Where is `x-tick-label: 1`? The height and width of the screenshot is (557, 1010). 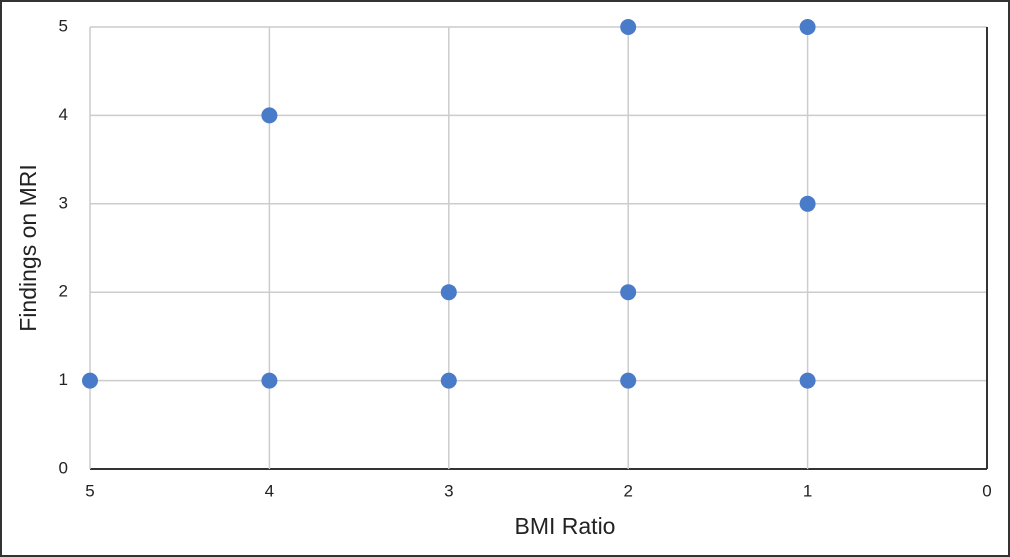 x-tick-label: 1 is located at coordinates (807, 490).